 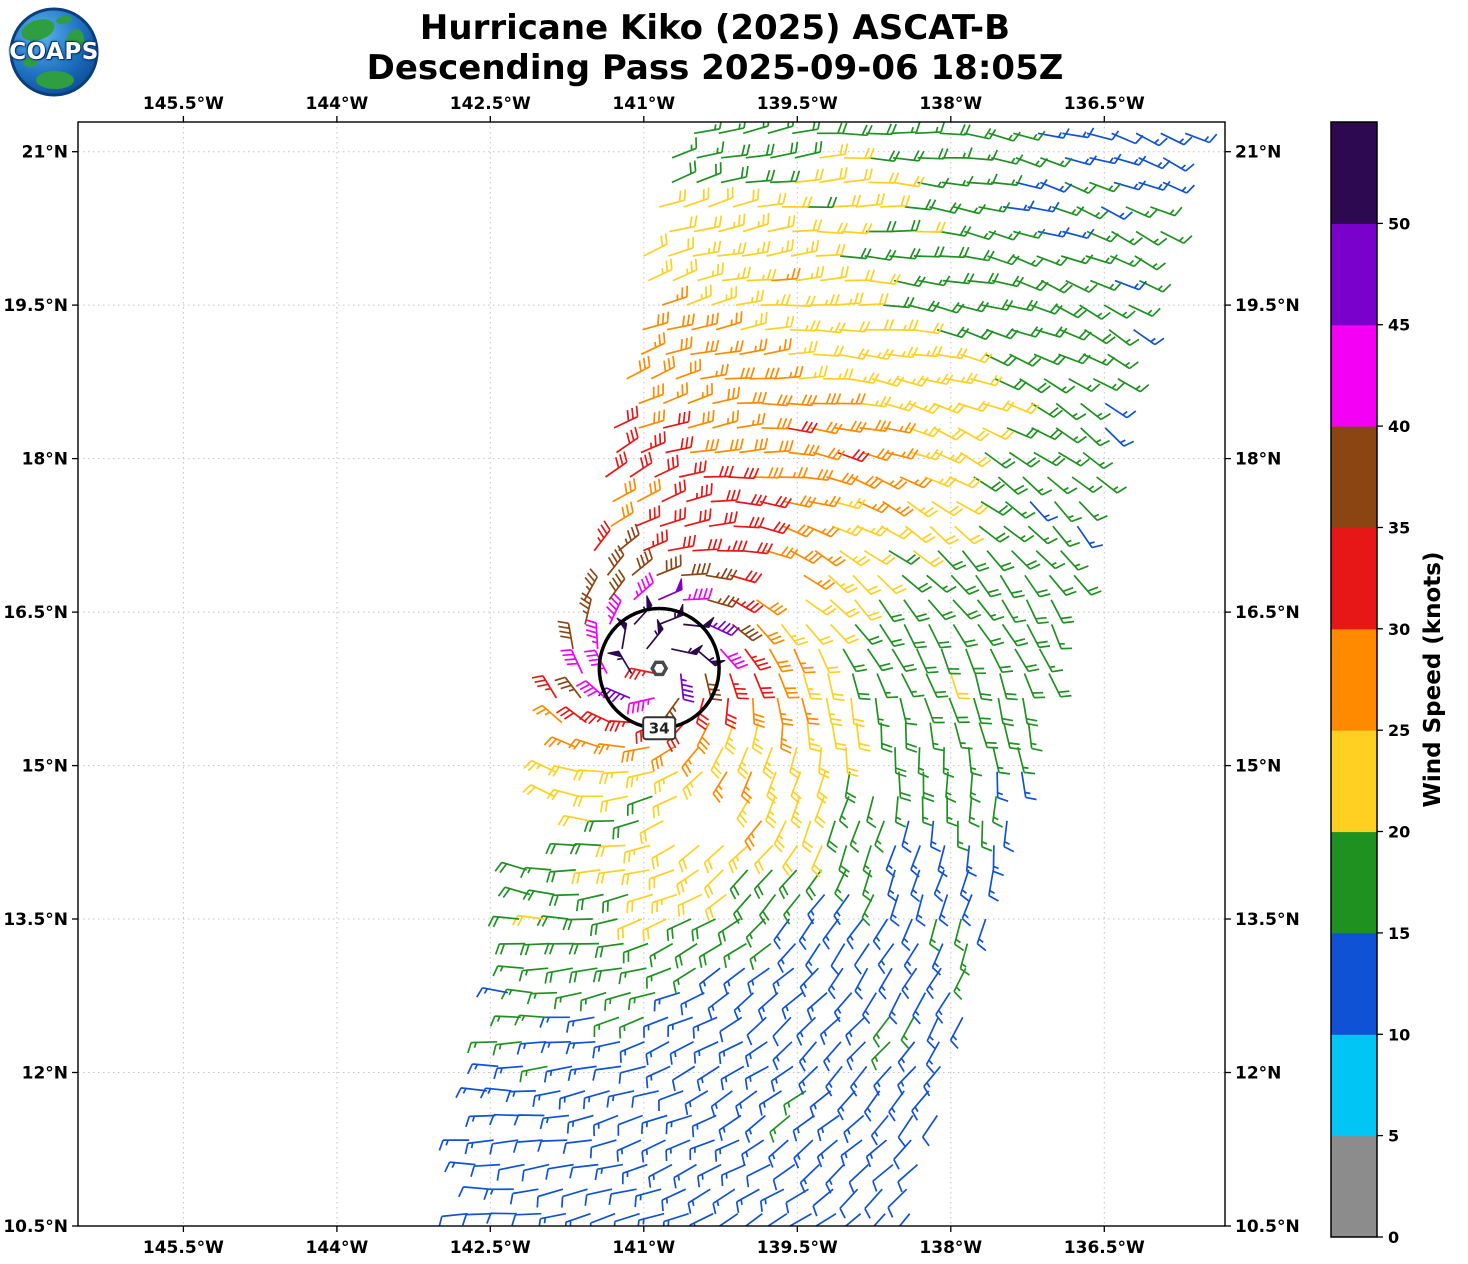 I want to click on lon-tick-label-top: 144°W, so click(x=337, y=104).